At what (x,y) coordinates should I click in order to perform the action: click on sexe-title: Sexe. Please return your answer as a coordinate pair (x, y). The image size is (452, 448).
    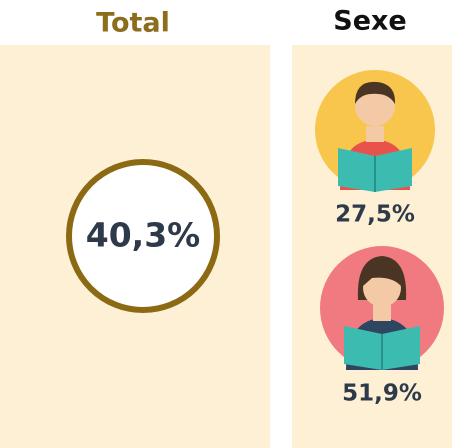
    Looking at the image, I should click on (370, 21).